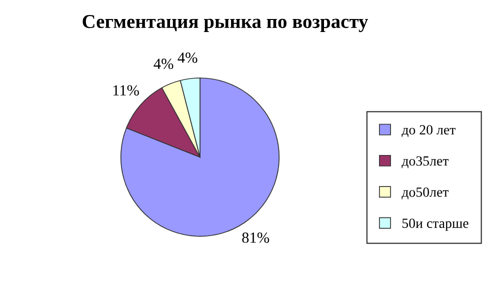 This screenshot has width=500, height=291. What do you see at coordinates (256, 237) in the screenshot?
I see `data-label: 81%` at bounding box center [256, 237].